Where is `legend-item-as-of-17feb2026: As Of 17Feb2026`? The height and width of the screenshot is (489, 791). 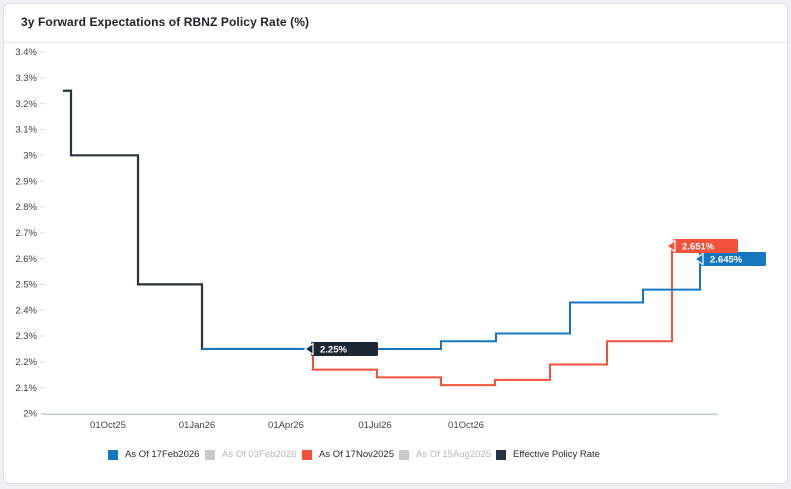 legend-item-as-of-17feb2026: As Of 17Feb2026 is located at coordinates (156, 454).